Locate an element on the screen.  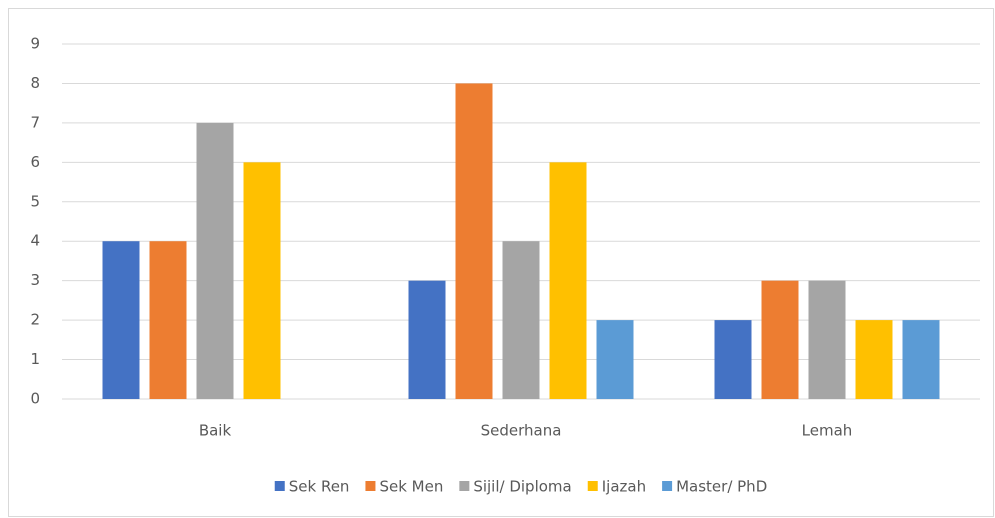
x-tick-label: Lemah is located at coordinates (827, 431).